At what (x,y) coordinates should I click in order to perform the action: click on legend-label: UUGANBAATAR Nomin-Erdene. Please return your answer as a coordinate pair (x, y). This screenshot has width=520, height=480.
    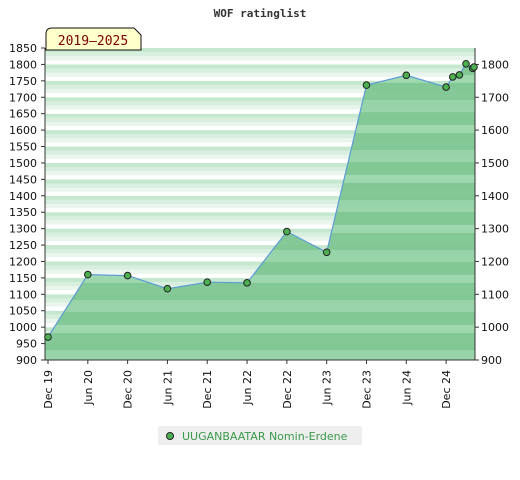
    Looking at the image, I should click on (265, 436).